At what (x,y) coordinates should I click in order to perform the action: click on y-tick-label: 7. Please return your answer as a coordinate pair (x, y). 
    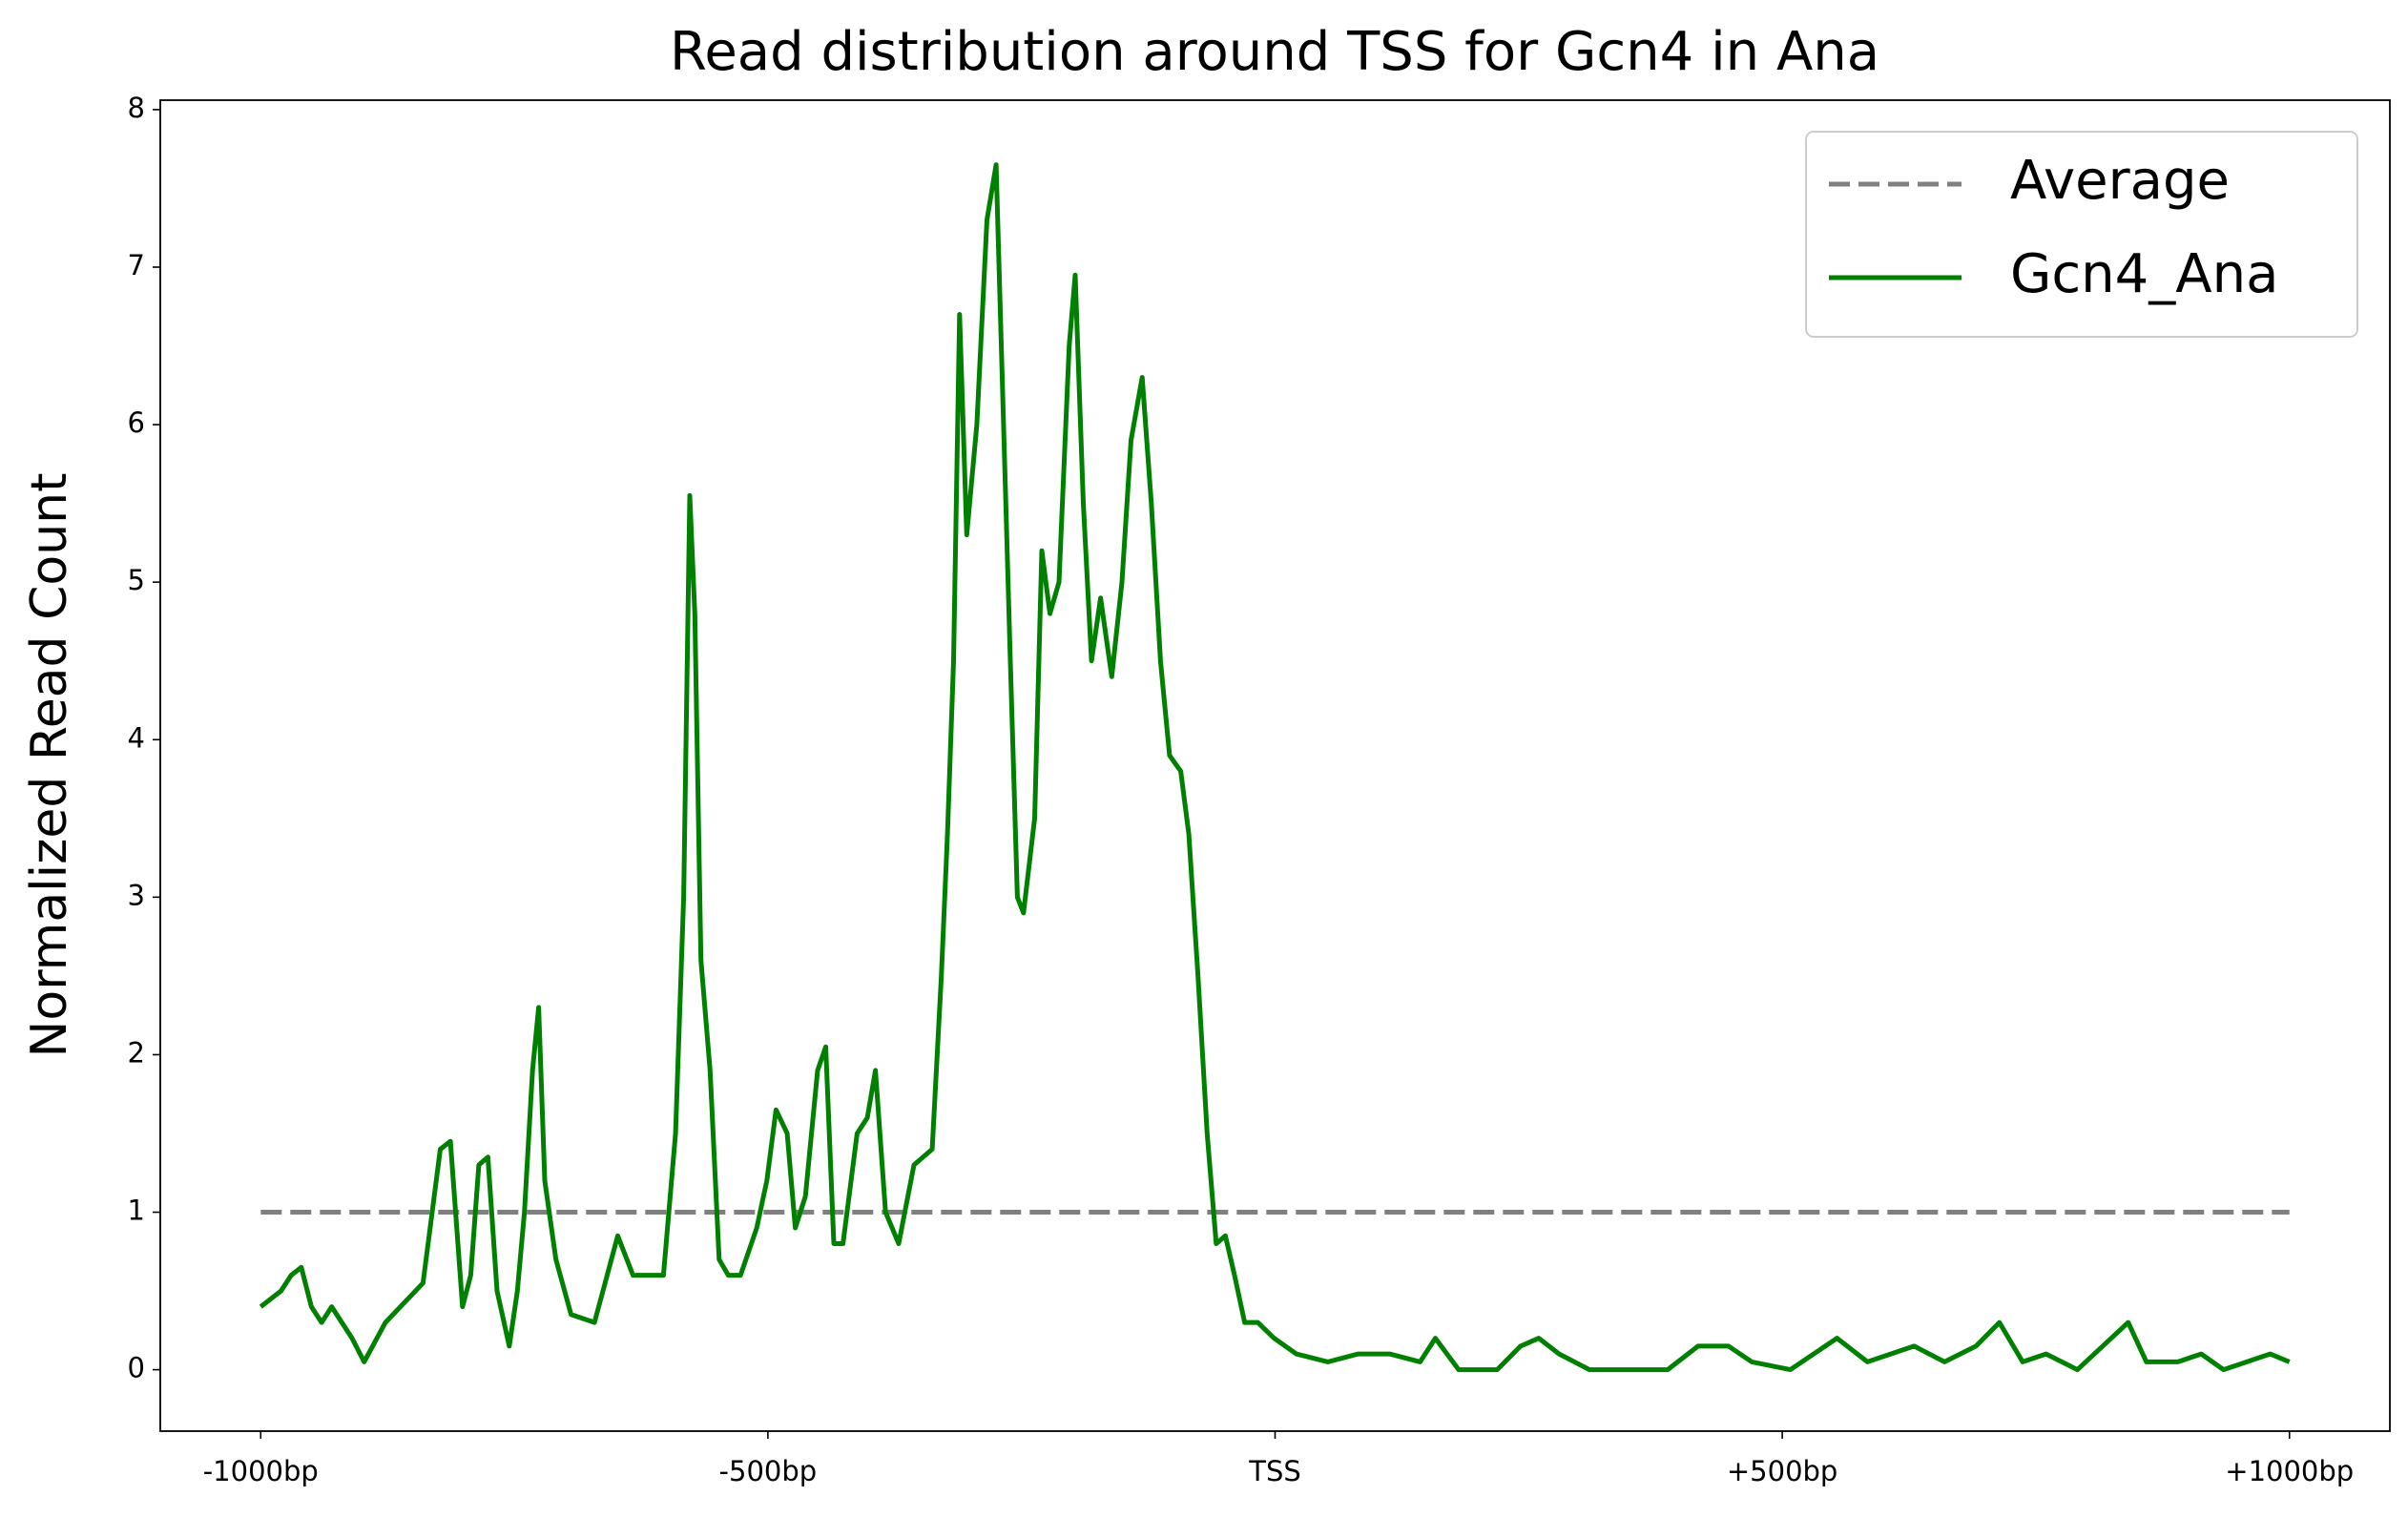
    Looking at the image, I should click on (136, 265).